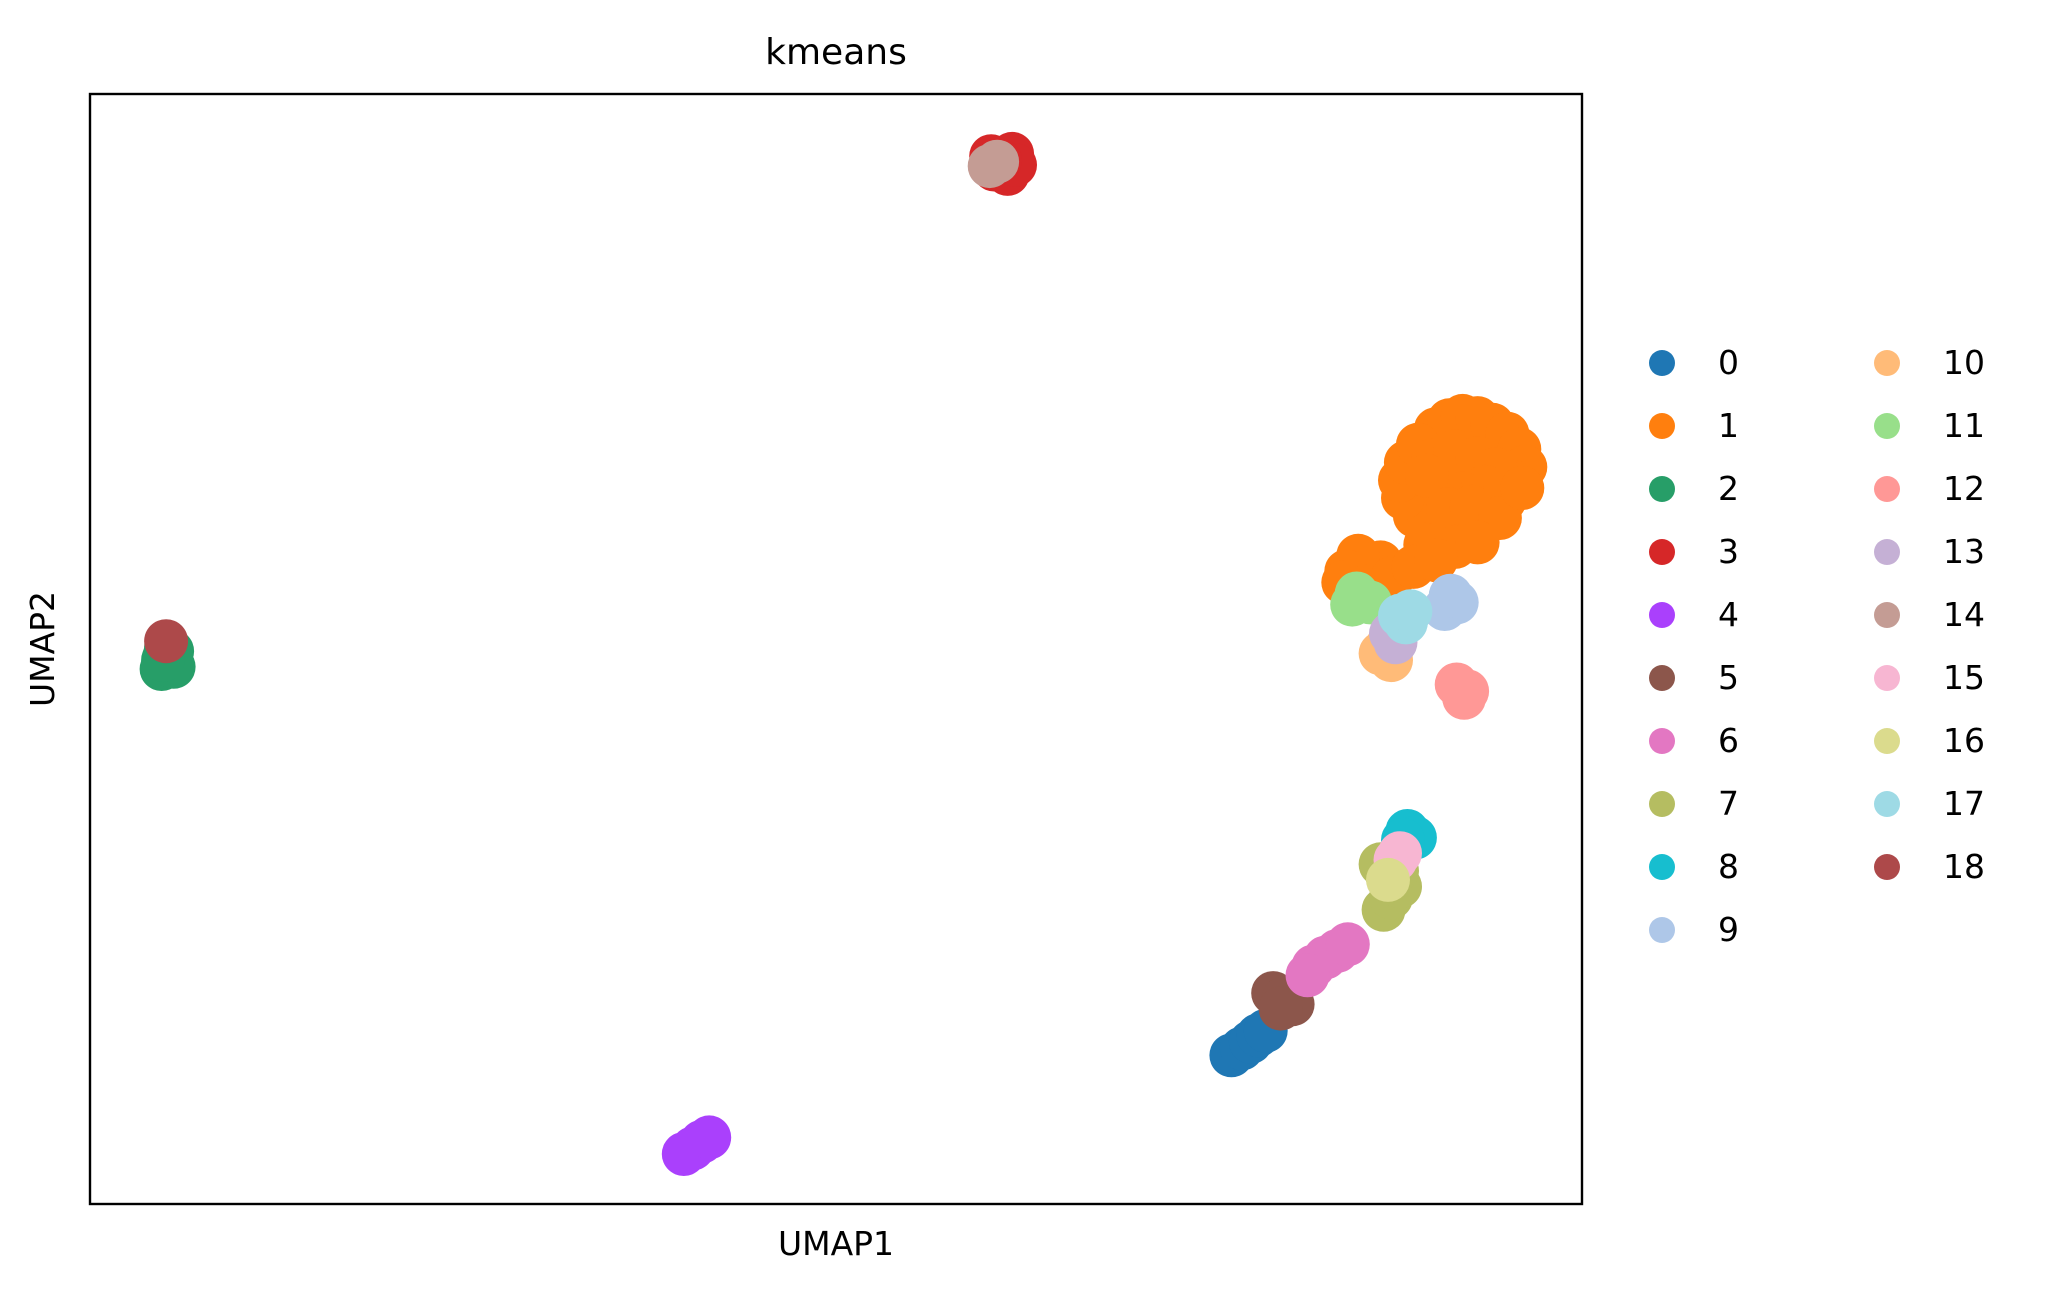  What do you see at coordinates (1728, 866) in the screenshot?
I see `legend-label-8: 8` at bounding box center [1728, 866].